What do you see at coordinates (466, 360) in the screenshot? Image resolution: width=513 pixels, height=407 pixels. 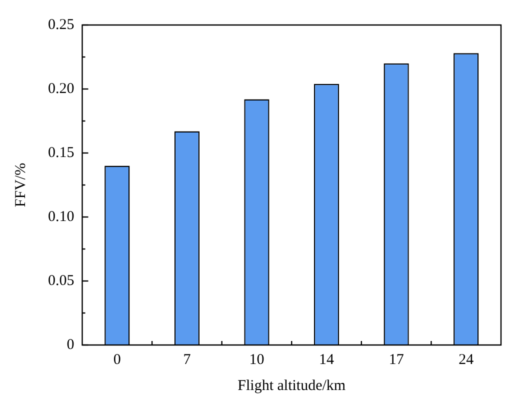 I see `x-tick-label: 24` at bounding box center [466, 360].